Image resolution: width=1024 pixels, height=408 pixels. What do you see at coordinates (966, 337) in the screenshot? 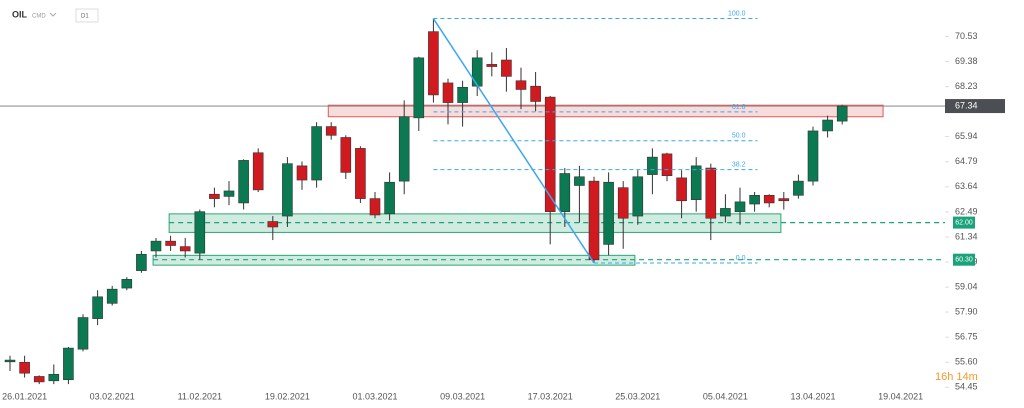
I see `y-tick-label: 56.75` at bounding box center [966, 337].